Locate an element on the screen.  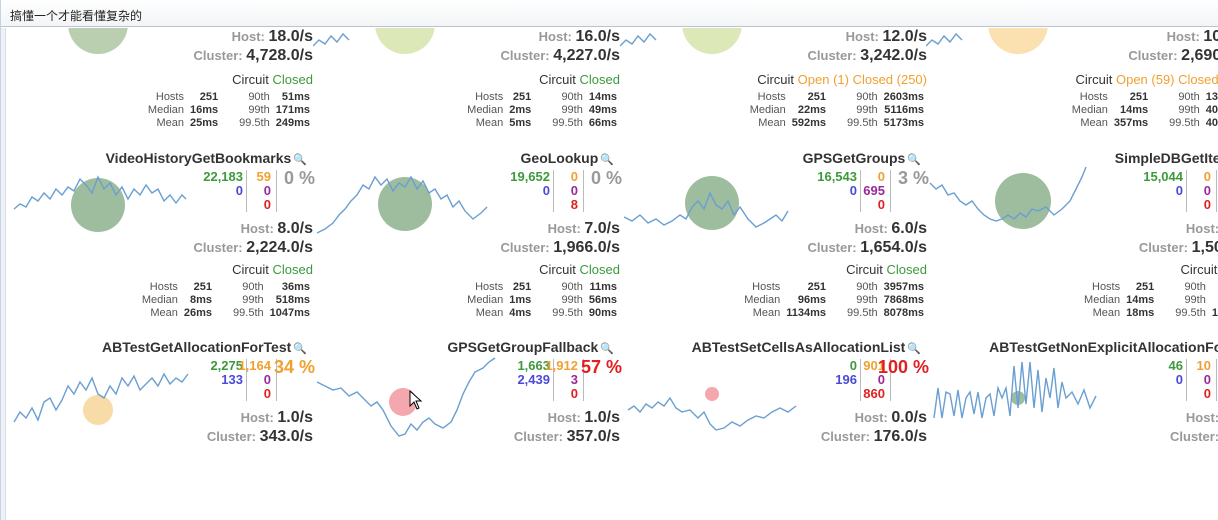
success-count: 16,543 is located at coordinates (837, 176).